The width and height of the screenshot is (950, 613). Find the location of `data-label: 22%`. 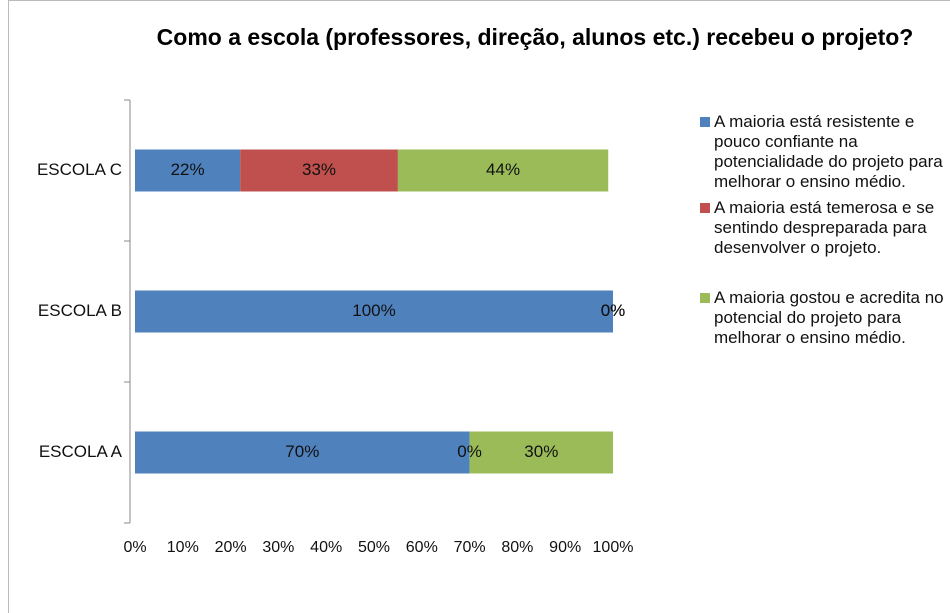

data-label: 22% is located at coordinates (188, 169).